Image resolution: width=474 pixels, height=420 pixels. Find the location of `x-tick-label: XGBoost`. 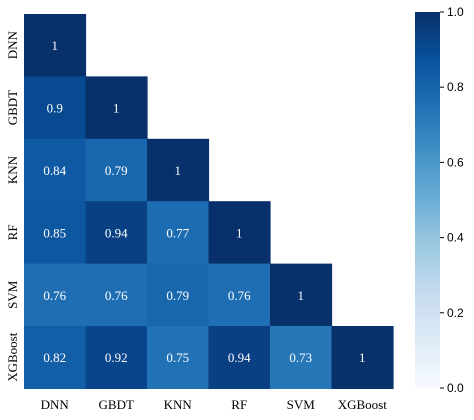

x-tick-label: XGBoost is located at coordinates (363, 404).